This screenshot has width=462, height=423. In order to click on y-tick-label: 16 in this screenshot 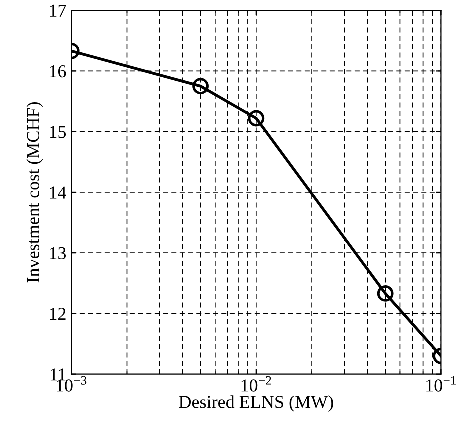, I will do `click(58, 72)`.